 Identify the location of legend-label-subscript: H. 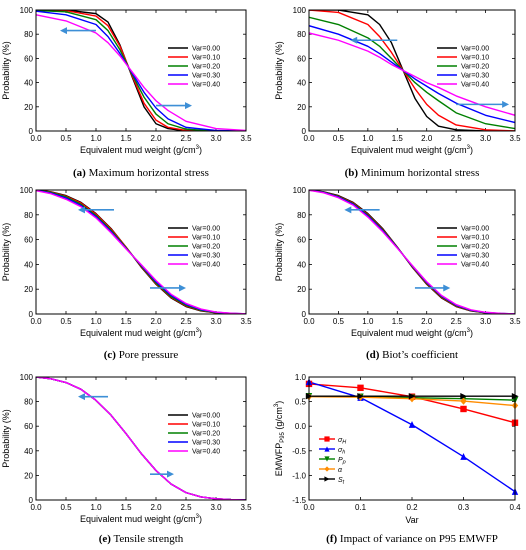
(344, 443).